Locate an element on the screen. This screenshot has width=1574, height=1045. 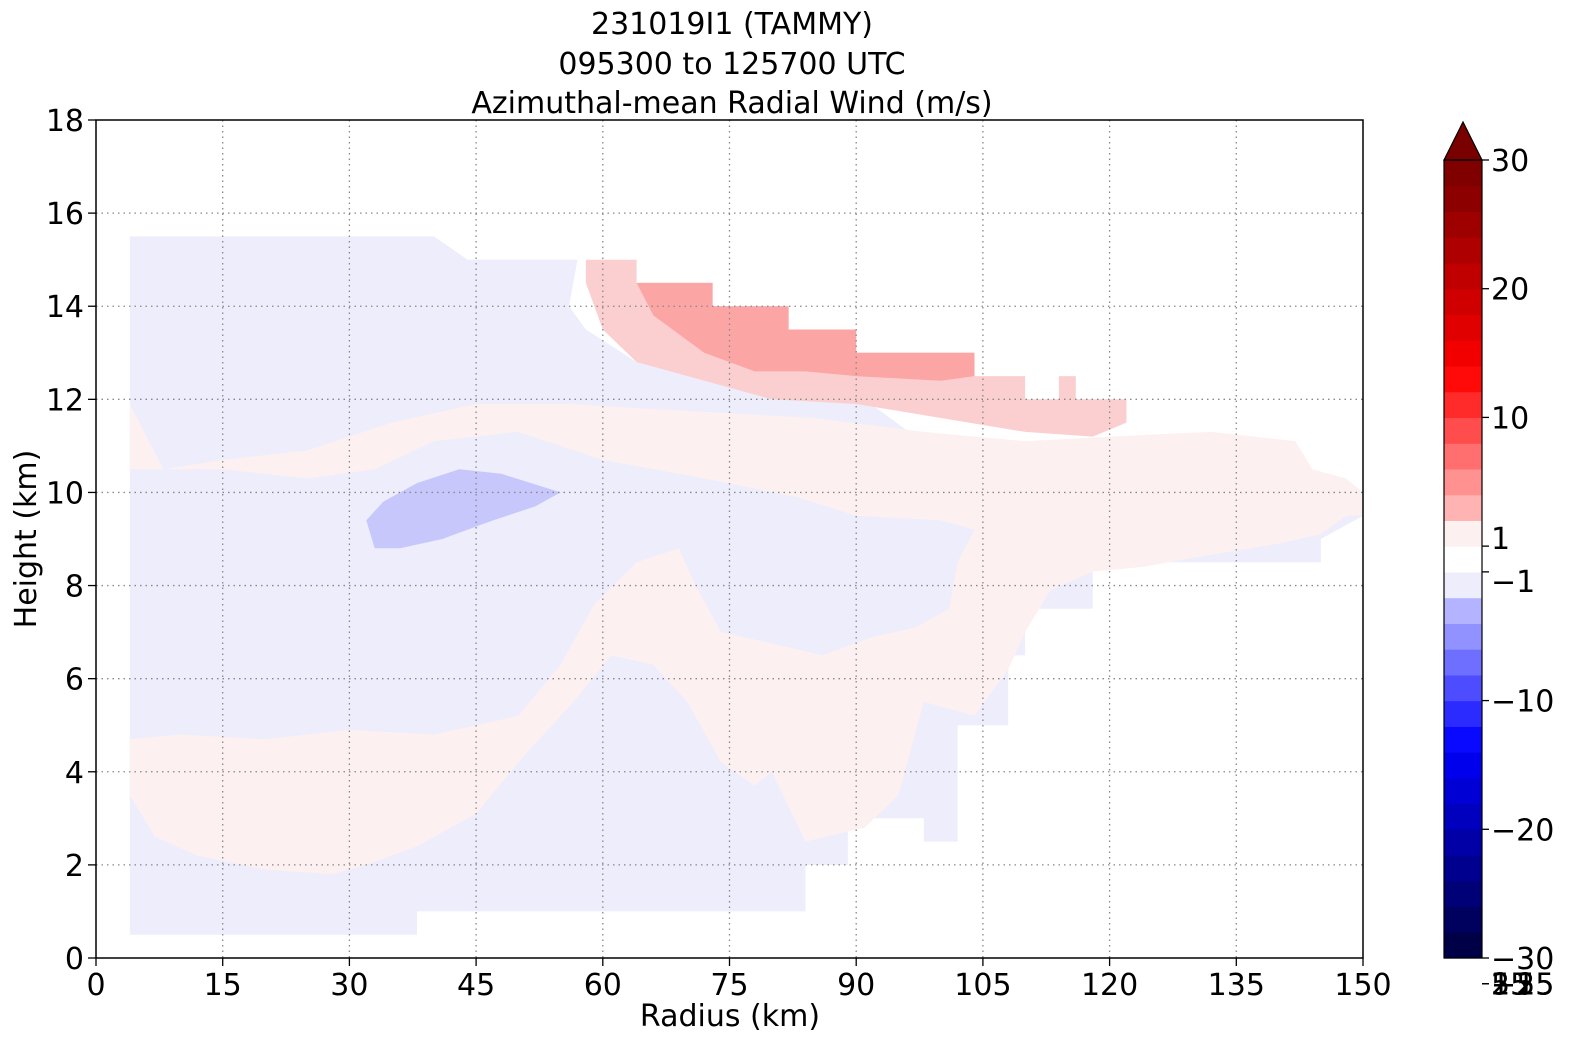
y-tick-label: 6 is located at coordinates (74, 680).